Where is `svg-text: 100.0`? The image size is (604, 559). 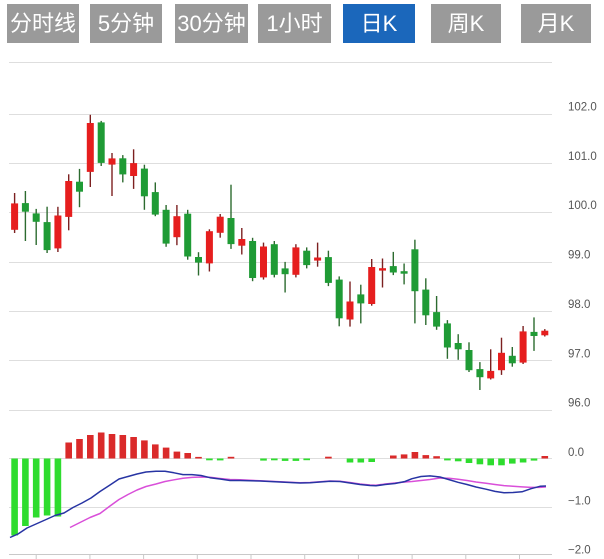 svg-text: 100.0 is located at coordinates (582, 206).